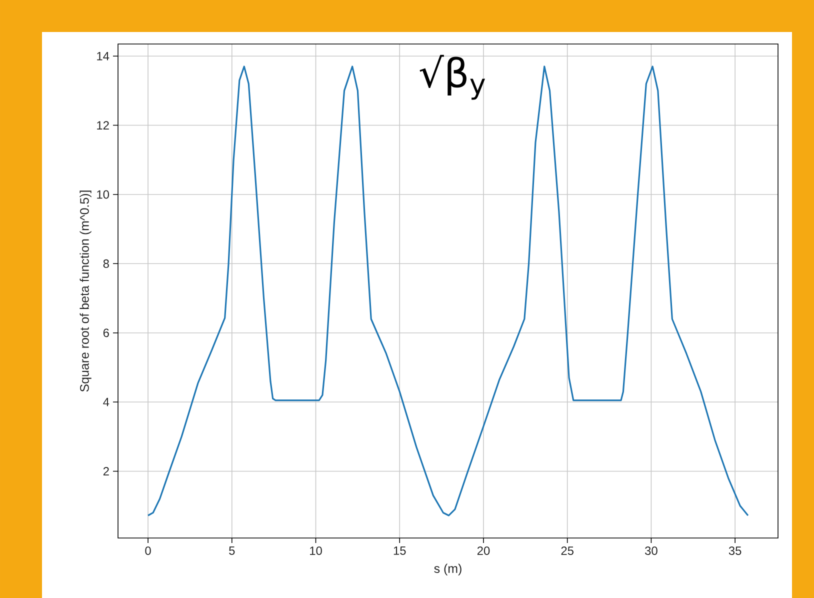 The image size is (814, 598). Describe the element at coordinates (148, 550) in the screenshot. I see `x-tick-label: 0` at that location.